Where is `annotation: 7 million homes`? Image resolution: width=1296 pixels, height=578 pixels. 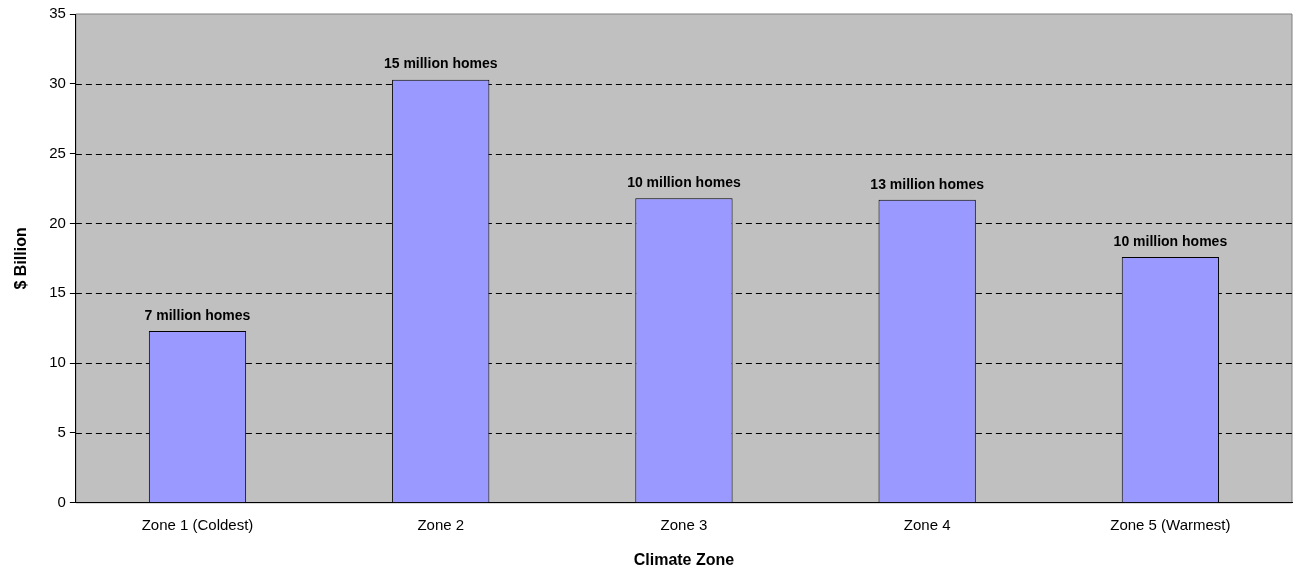 annotation: 7 million homes is located at coordinates (197, 314).